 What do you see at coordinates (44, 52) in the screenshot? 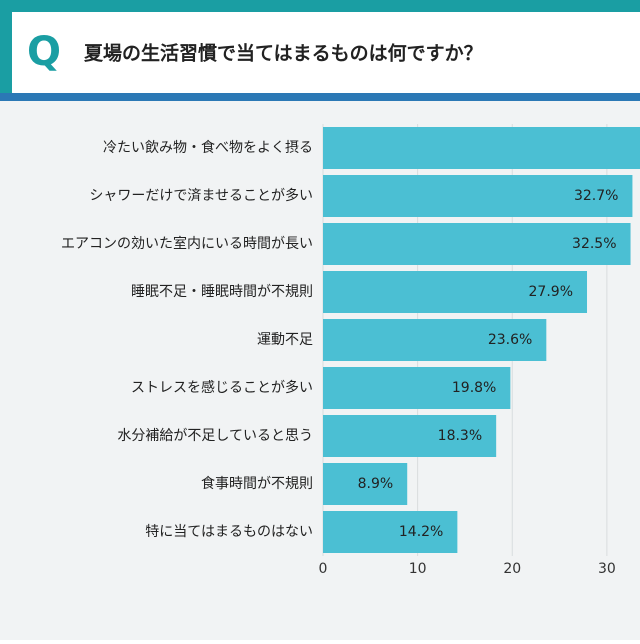
I see `q-mark: Q` at bounding box center [44, 52].